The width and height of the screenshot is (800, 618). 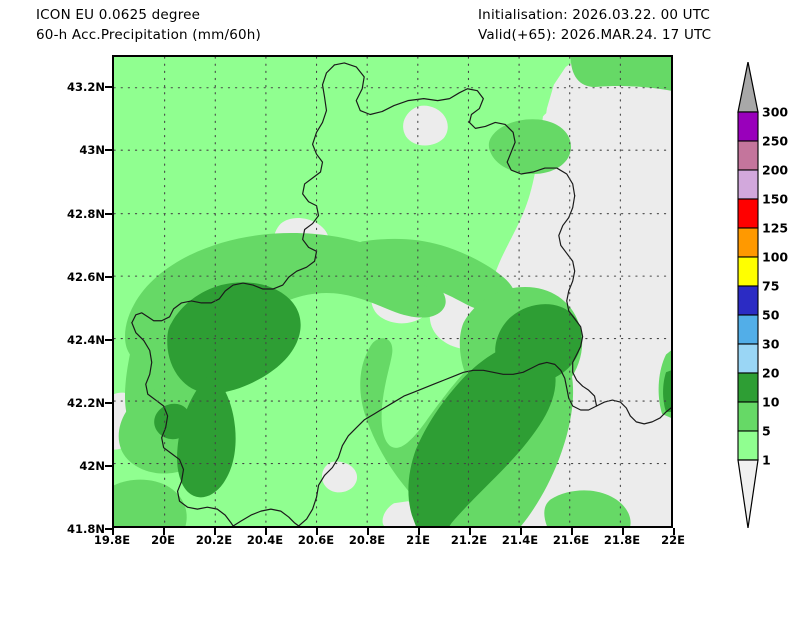 I want to click on colorbar-label: 100, so click(x=775, y=257).